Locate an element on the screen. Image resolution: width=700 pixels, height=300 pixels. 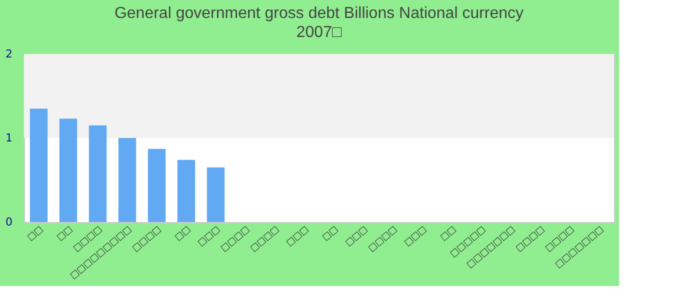
chart-title: General government gross debt Billions National currency is located at coordinates (319, 13).